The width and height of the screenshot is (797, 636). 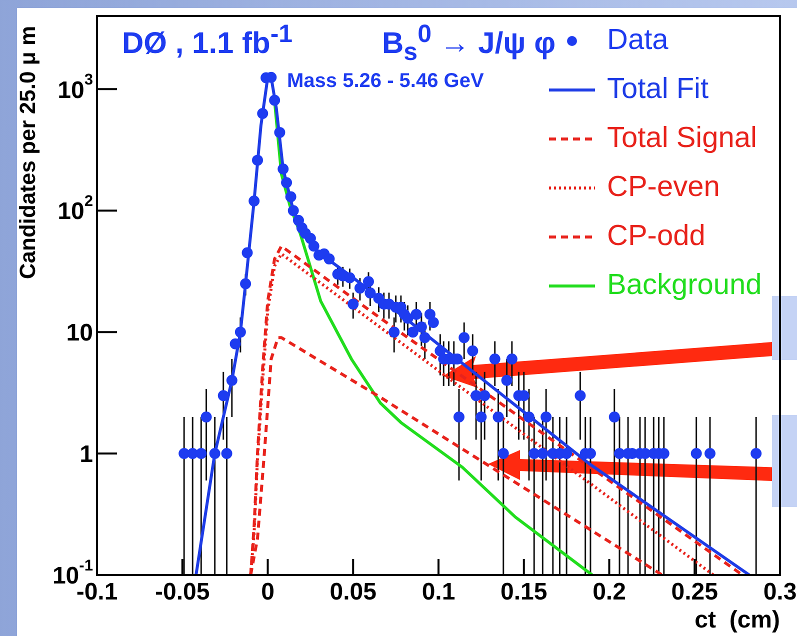 I want to click on x-tick-label: 0.25, so click(x=694, y=592).